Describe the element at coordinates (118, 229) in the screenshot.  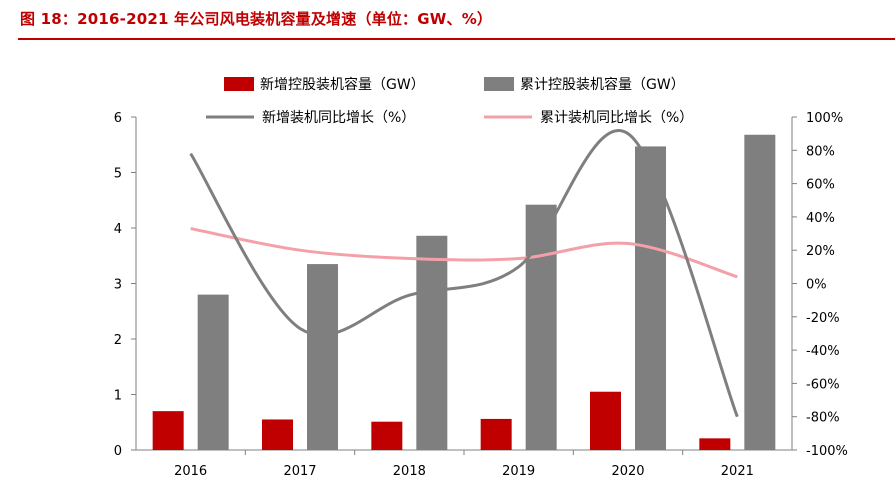
I see `y-left-tick-label: 4` at that location.